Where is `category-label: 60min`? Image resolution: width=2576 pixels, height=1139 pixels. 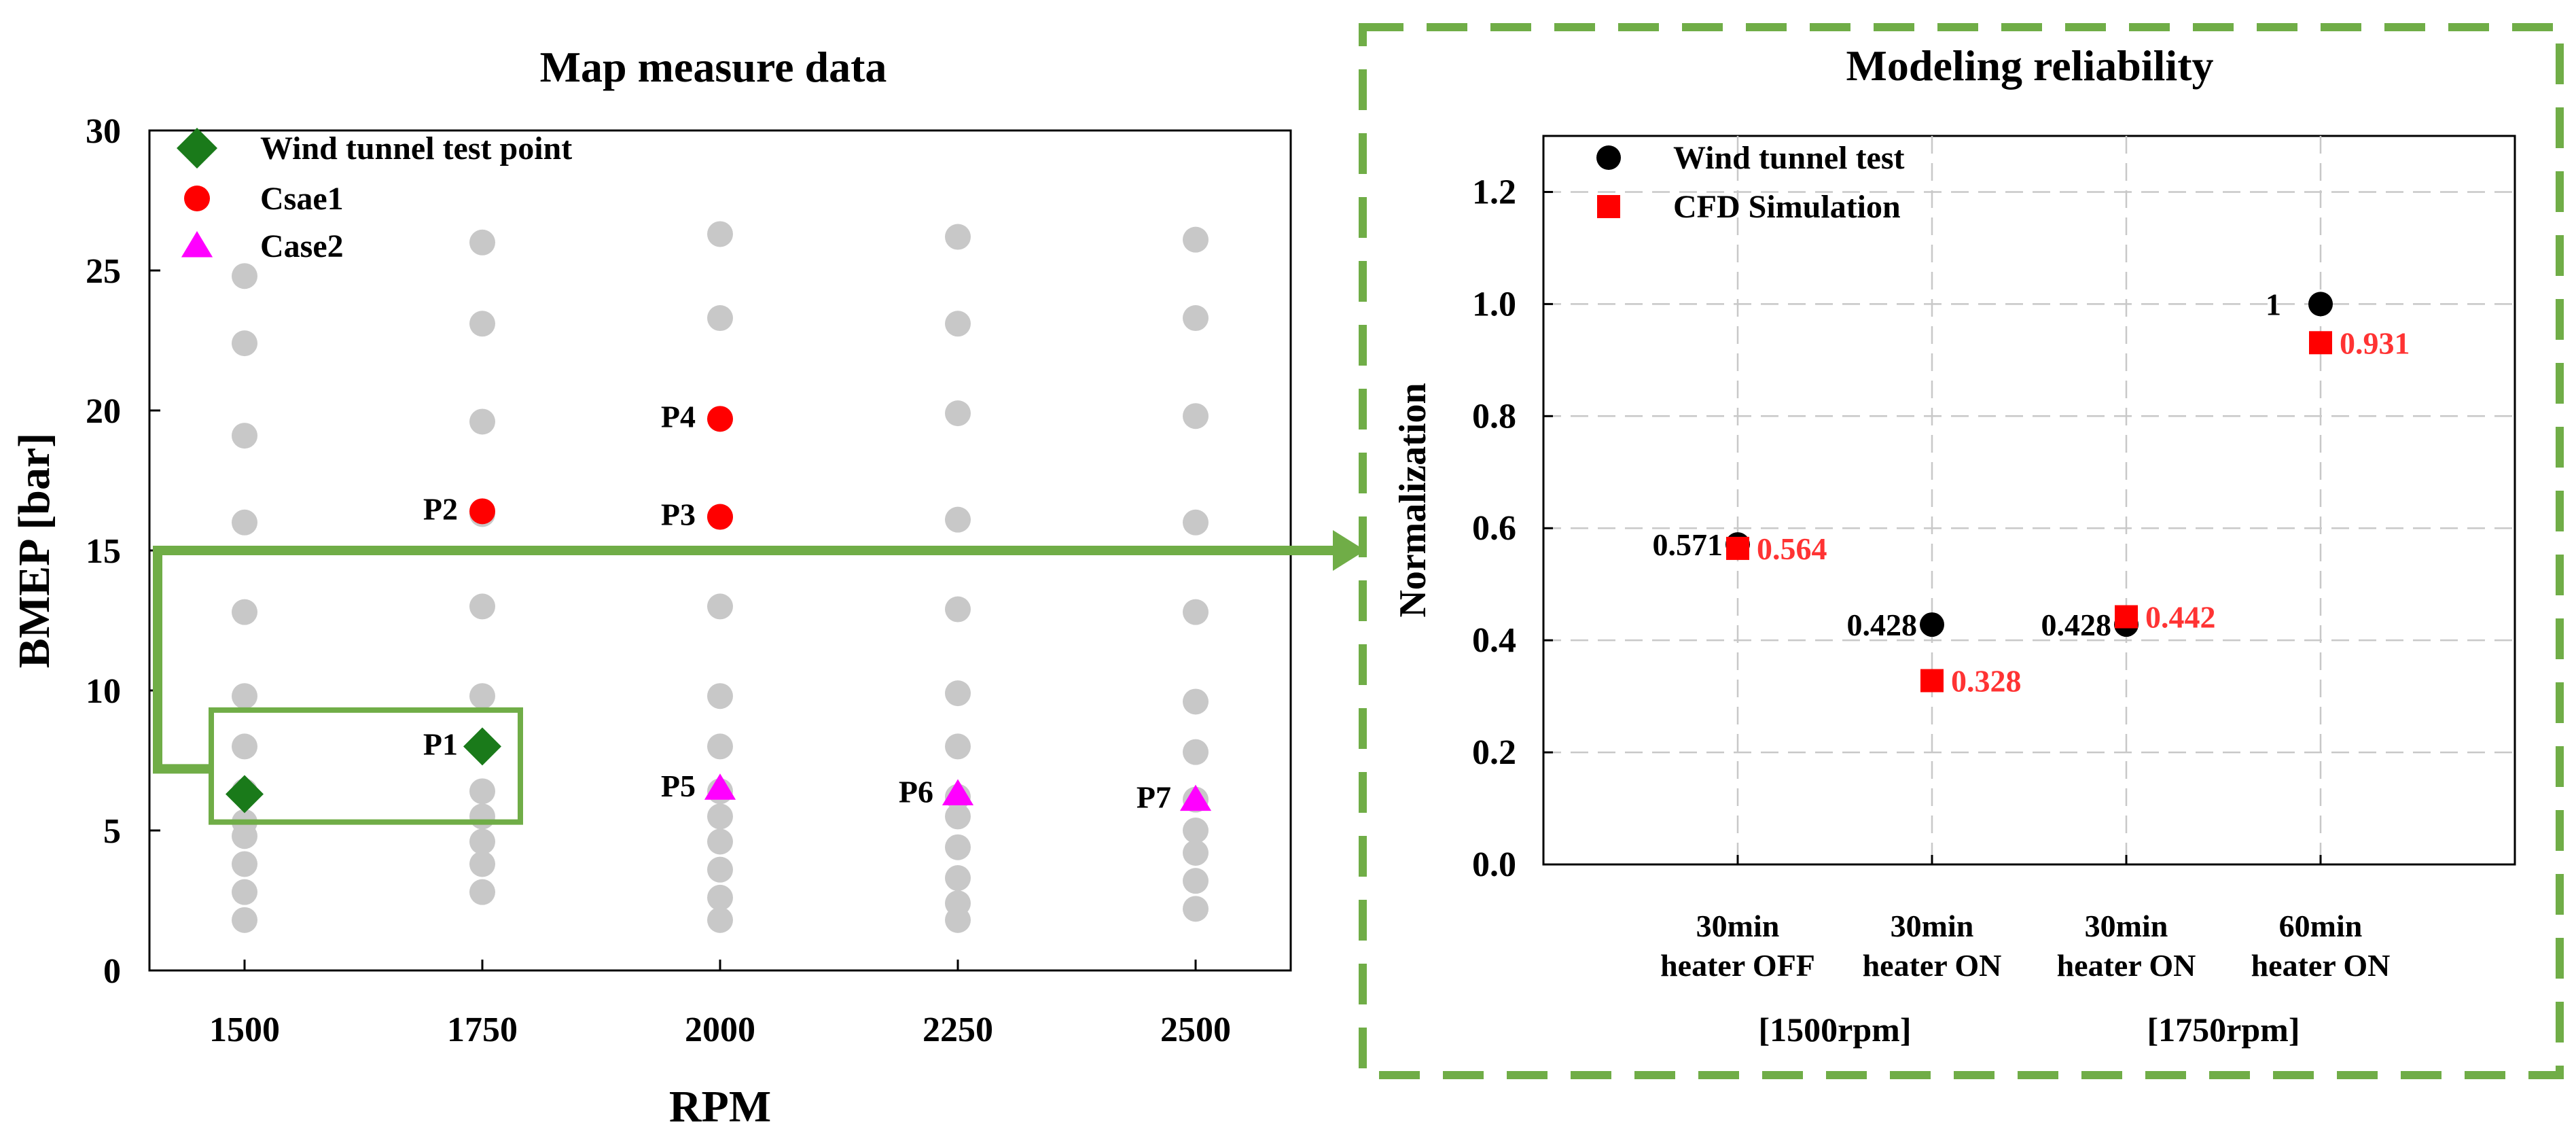 category-label: 60min is located at coordinates (2321, 926).